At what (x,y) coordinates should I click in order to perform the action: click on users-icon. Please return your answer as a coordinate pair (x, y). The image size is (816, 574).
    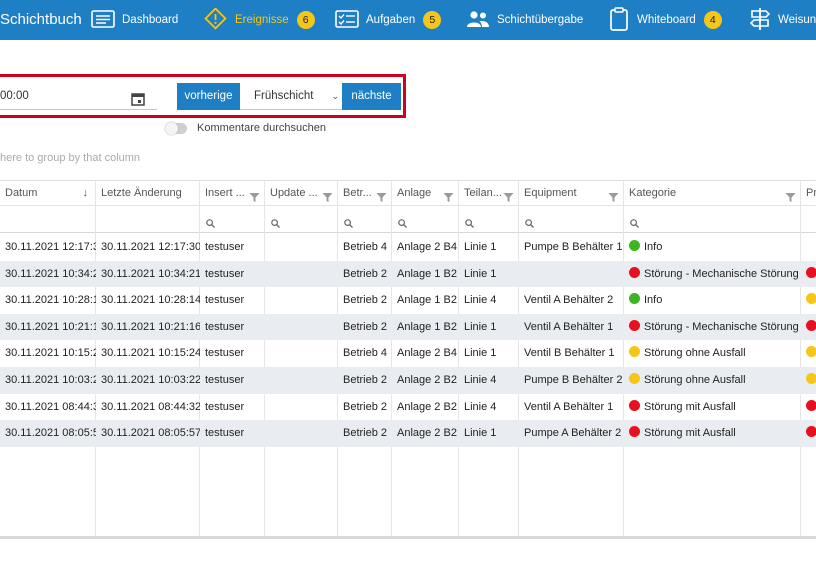
    Looking at the image, I should click on (478, 20).